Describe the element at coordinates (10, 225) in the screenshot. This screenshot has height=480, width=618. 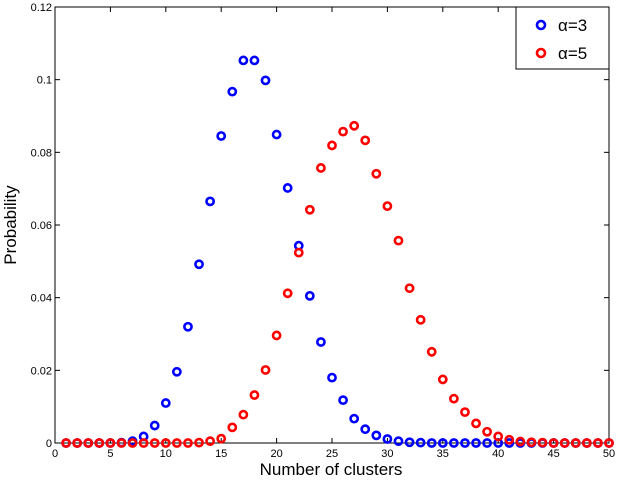
I see `y-axis-title: Probability` at that location.